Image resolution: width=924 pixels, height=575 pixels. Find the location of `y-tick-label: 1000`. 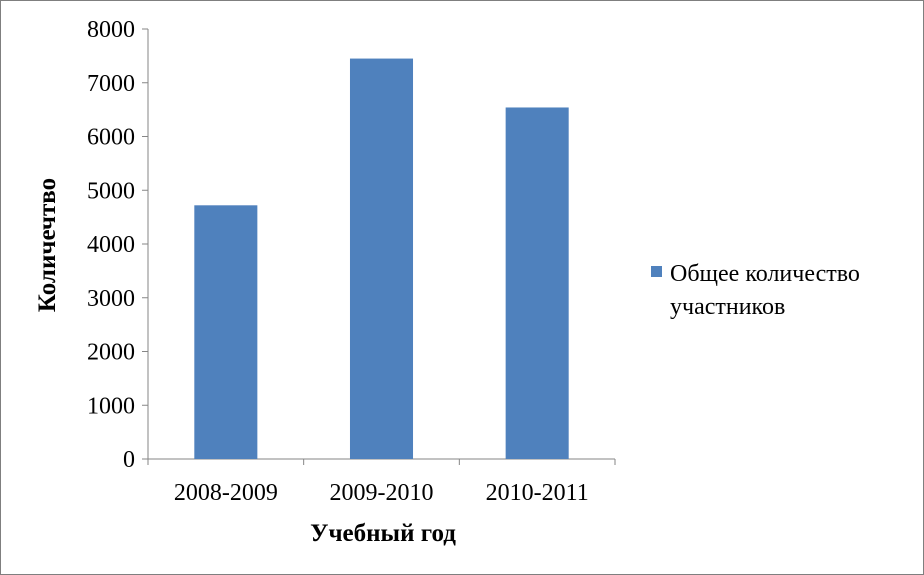

y-tick-label: 1000 is located at coordinates (111, 406).